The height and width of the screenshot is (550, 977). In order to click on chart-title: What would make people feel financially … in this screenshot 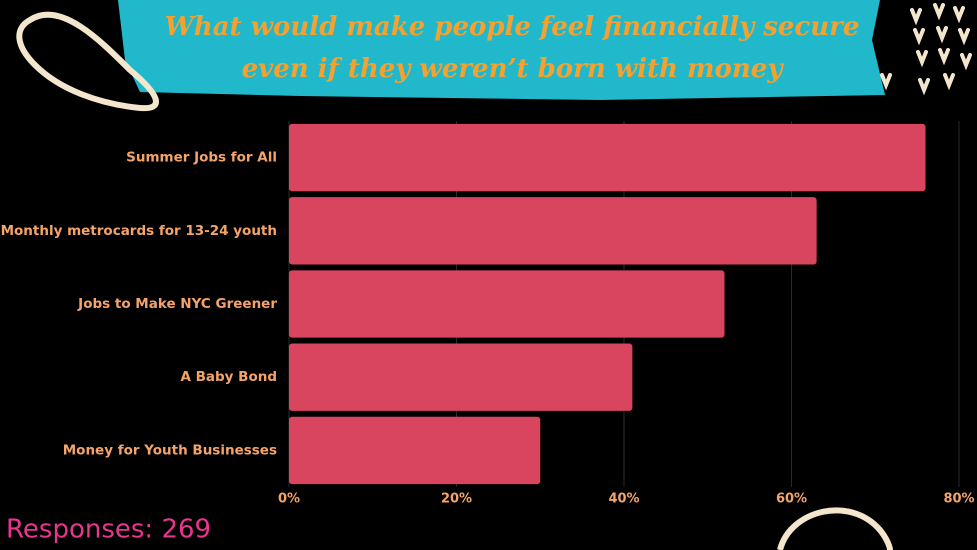, I will do `click(512, 27)`.